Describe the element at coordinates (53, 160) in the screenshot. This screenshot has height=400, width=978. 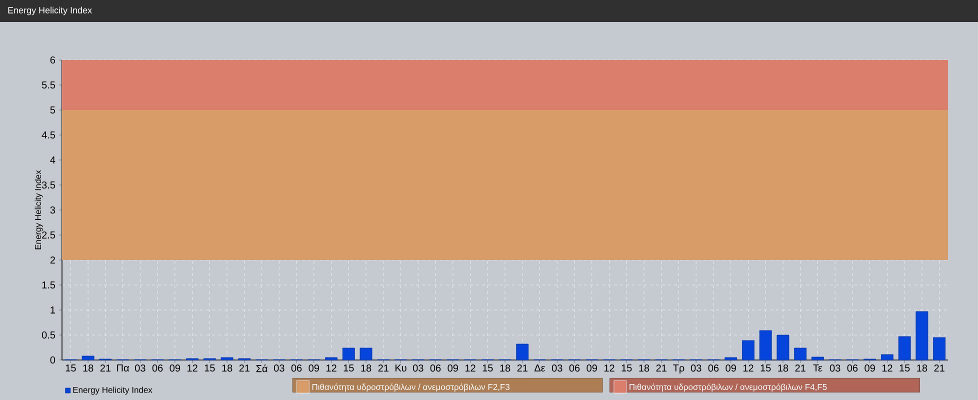
I see `y-tick-label: 4` at that location.